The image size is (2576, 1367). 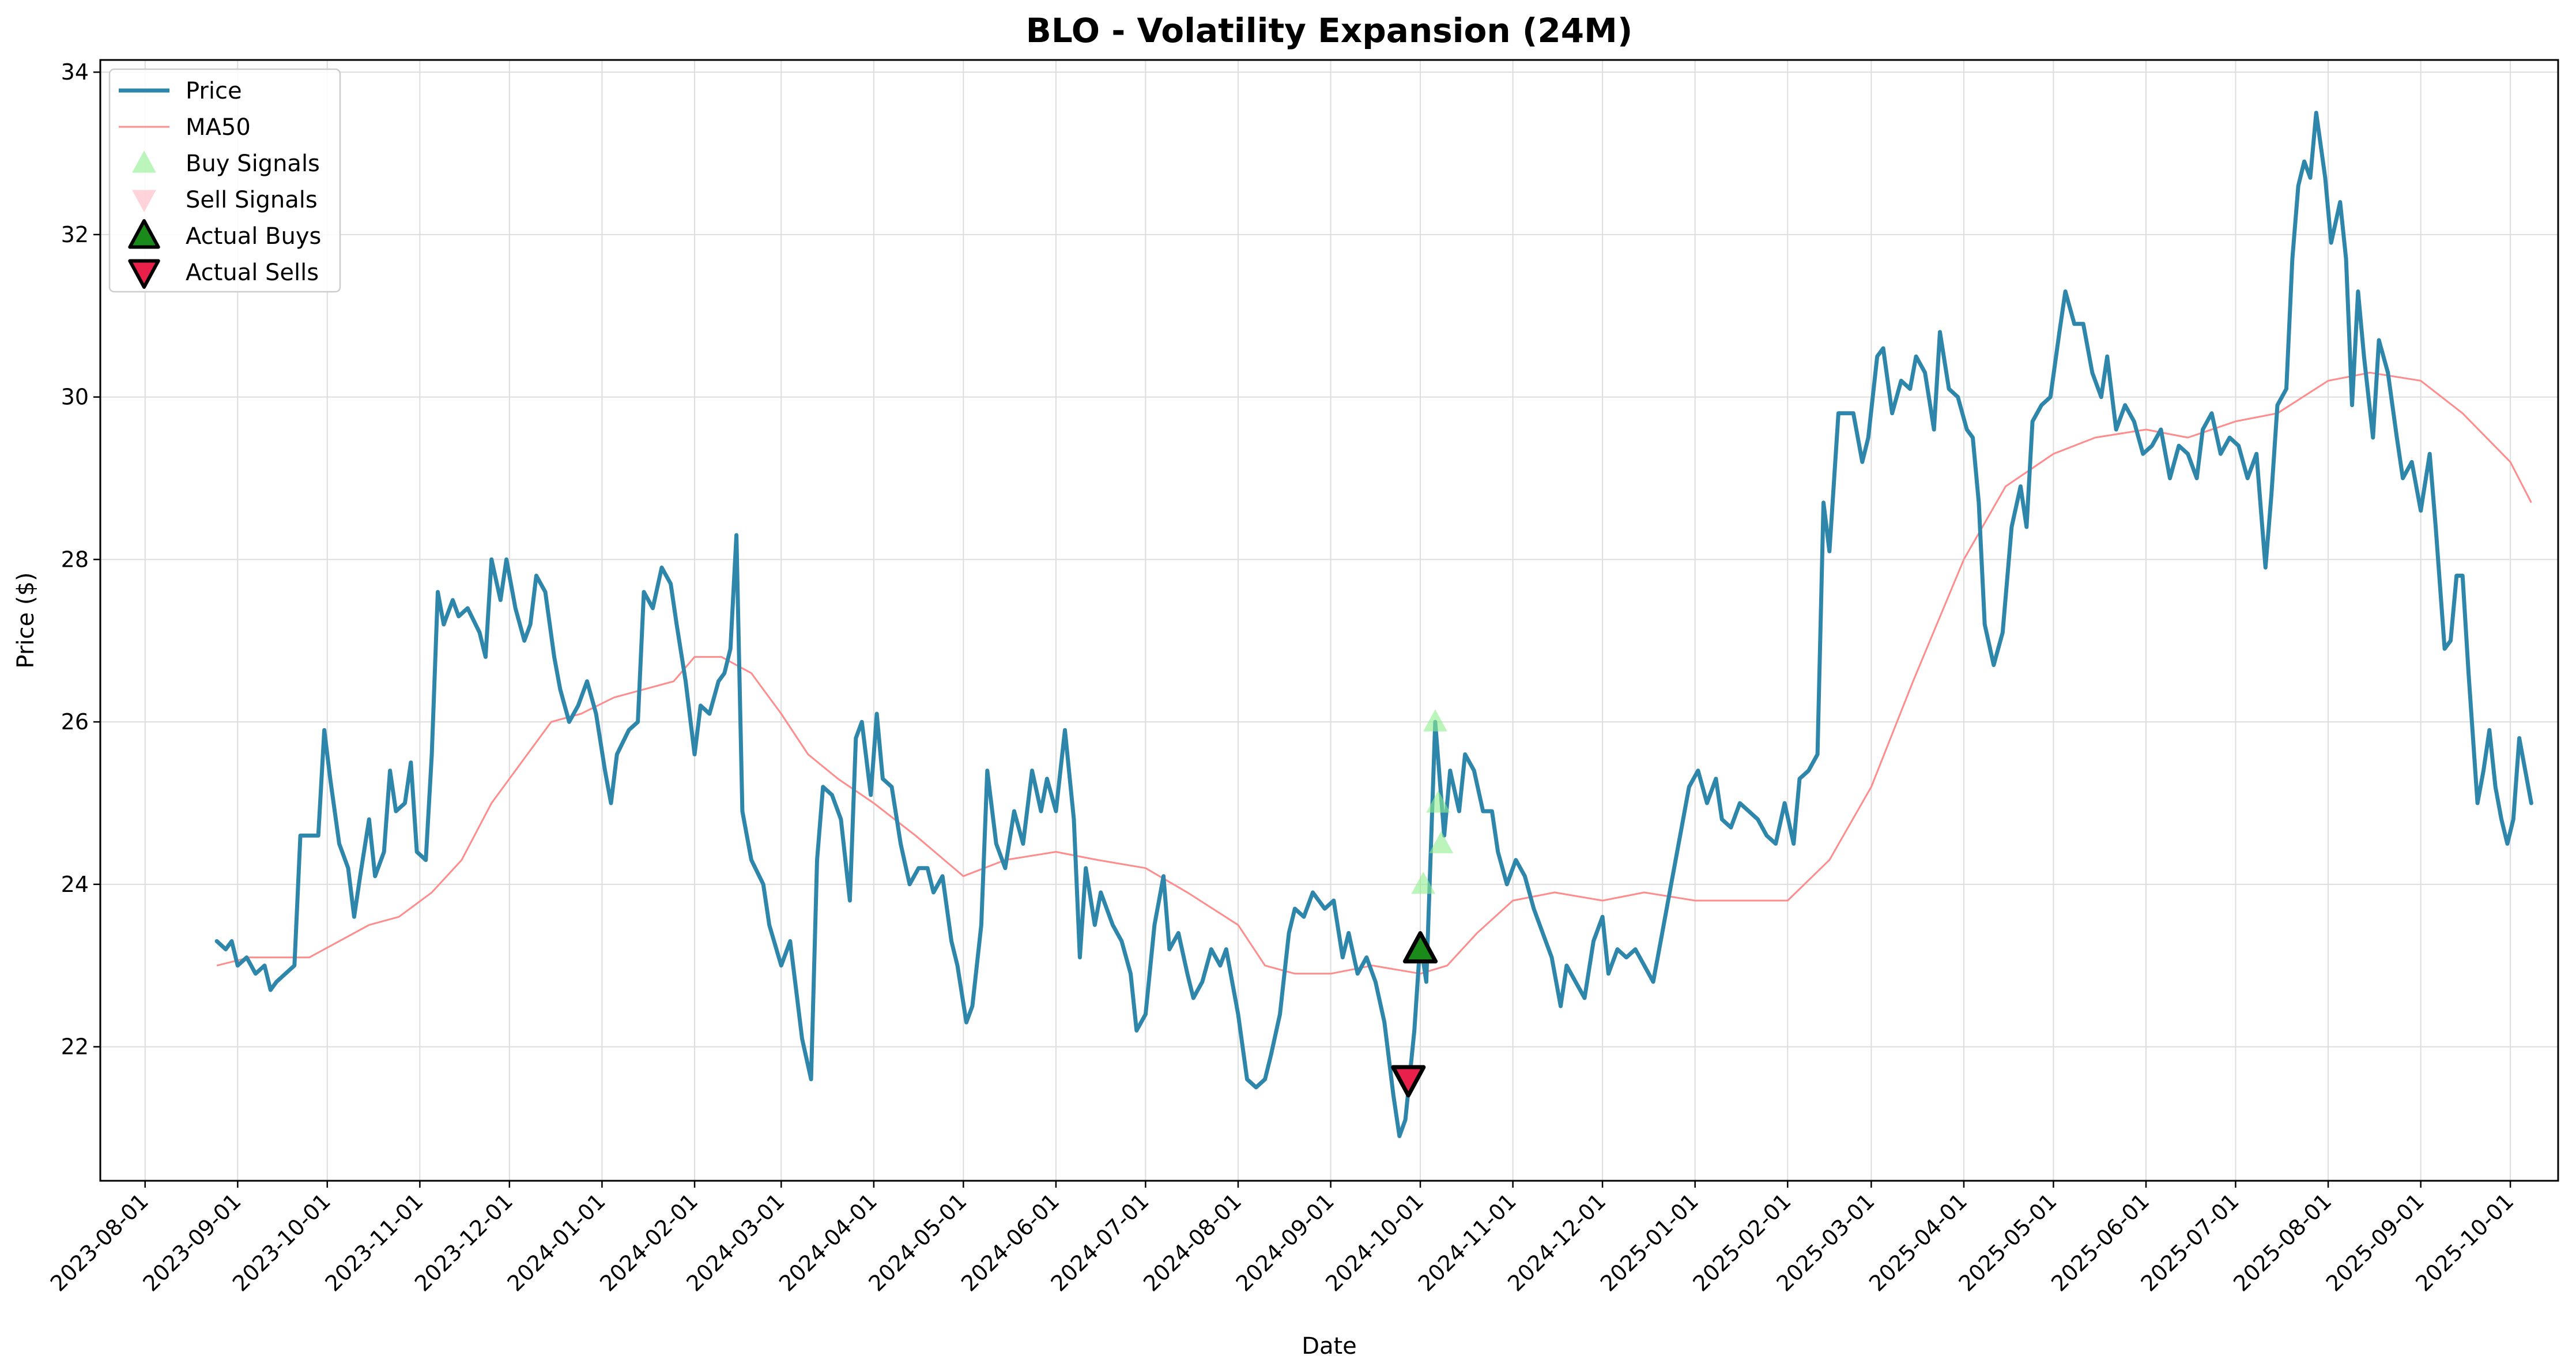 What do you see at coordinates (75, 885) in the screenshot?
I see `y-tick-label: 24` at bounding box center [75, 885].